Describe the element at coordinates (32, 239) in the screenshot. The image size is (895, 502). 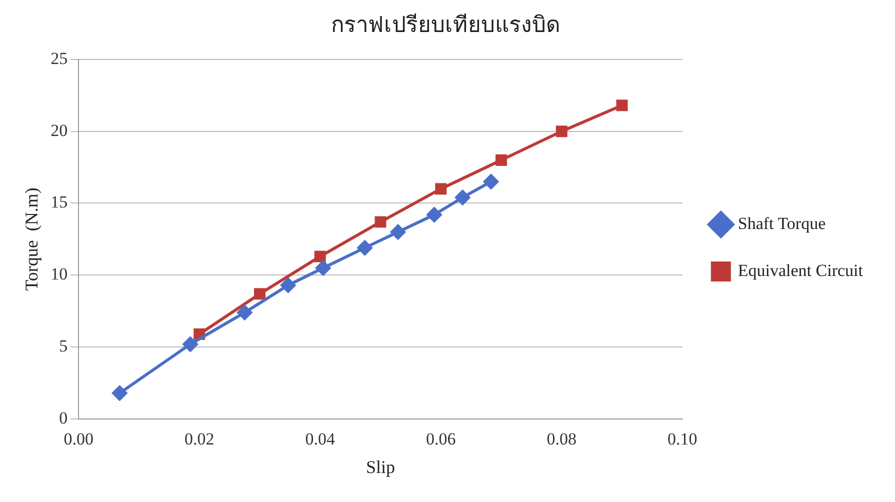
I see `y-axis-title: Torque (N.m)` at that location.